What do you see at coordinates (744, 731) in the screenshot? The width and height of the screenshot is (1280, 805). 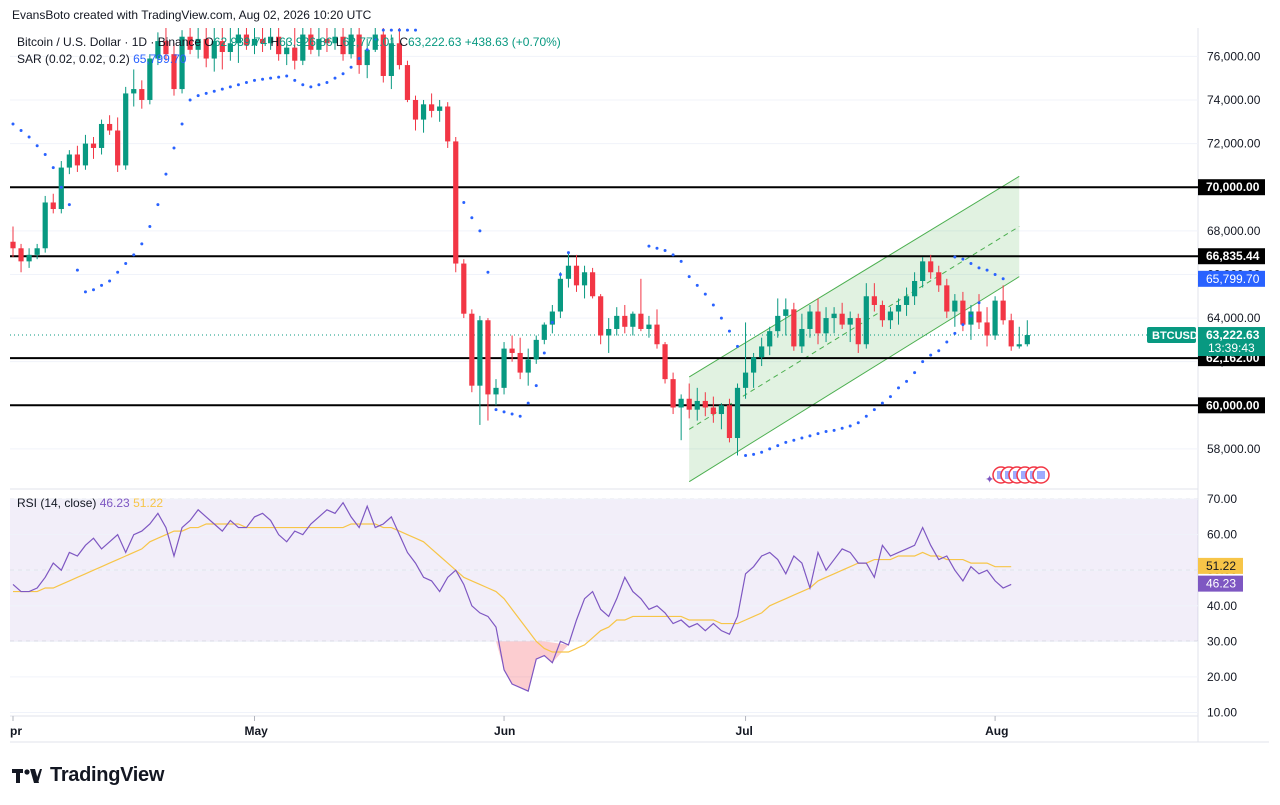 I see `time-tick-label: Jul` at bounding box center [744, 731].